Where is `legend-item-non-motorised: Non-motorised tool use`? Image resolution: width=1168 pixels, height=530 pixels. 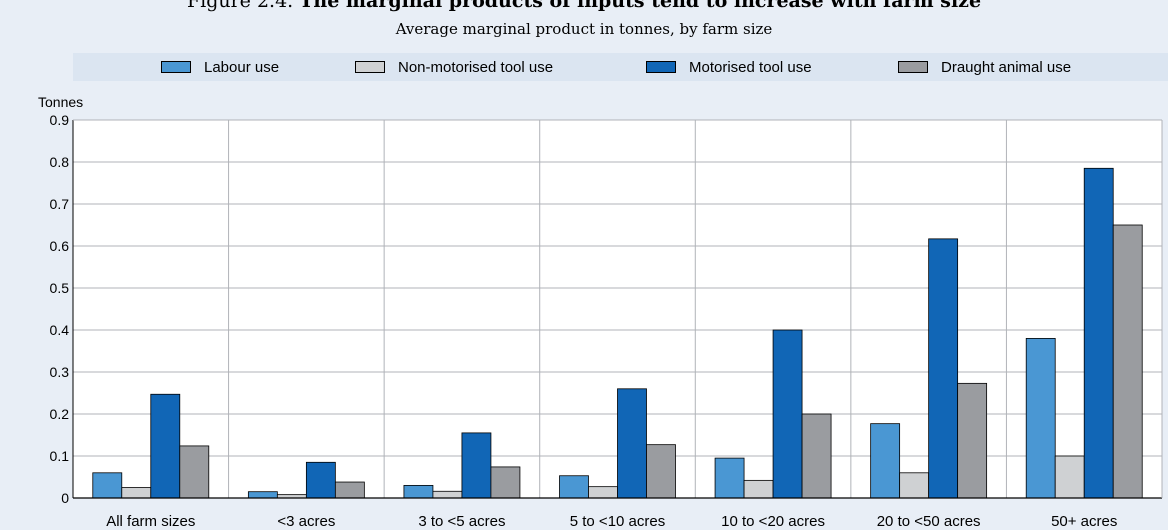 legend-item-non-motorised: Non-motorised tool use is located at coordinates (454, 67).